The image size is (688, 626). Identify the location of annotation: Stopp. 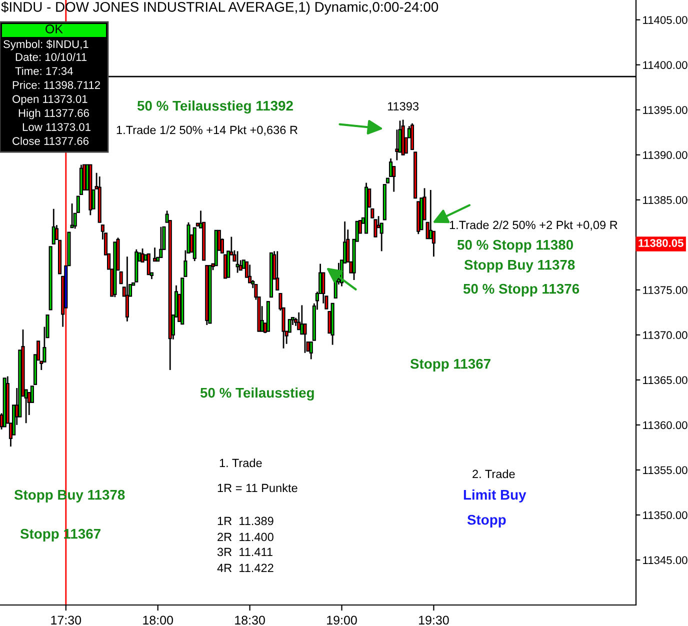
(486, 521).